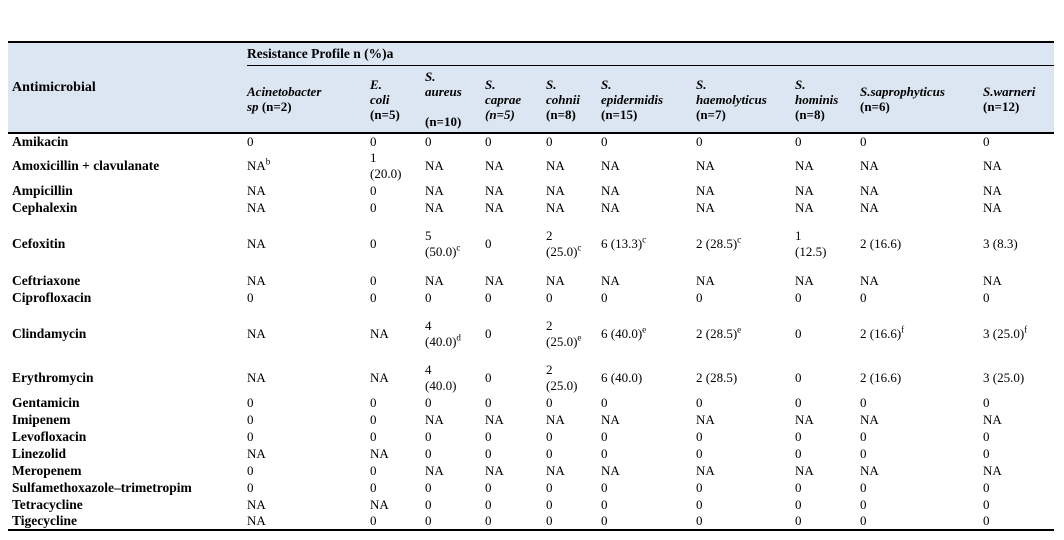  Describe the element at coordinates (259, 164) in the screenshot. I see `value-cell: NAb` at that location.